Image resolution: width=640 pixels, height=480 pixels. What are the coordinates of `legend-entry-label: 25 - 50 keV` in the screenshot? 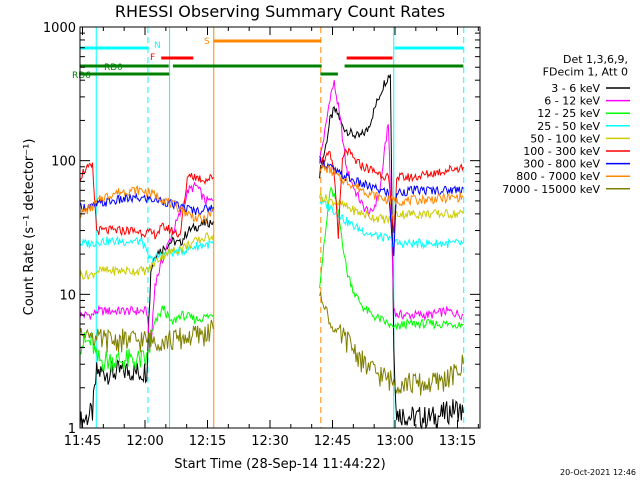 It's located at (568, 126).